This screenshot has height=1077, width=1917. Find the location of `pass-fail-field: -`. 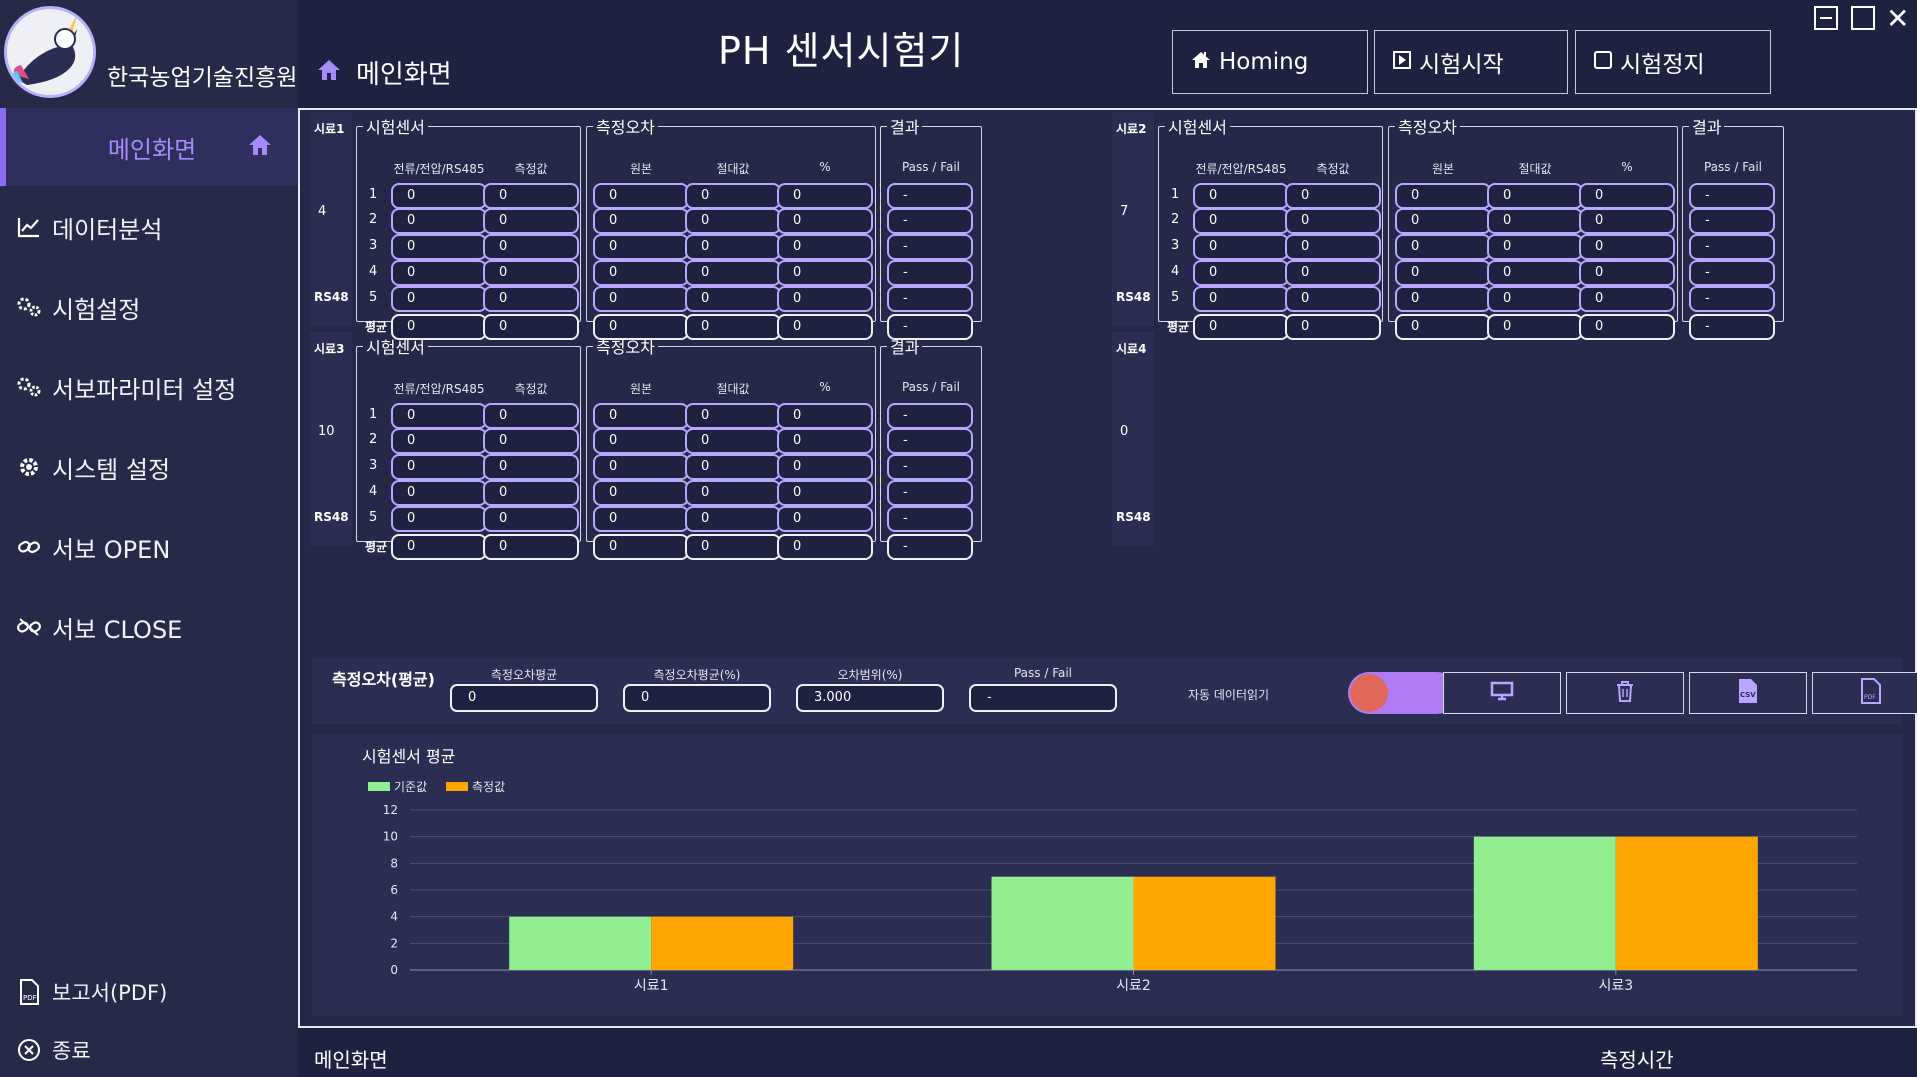

pass-fail-field: - is located at coordinates (1043, 698).